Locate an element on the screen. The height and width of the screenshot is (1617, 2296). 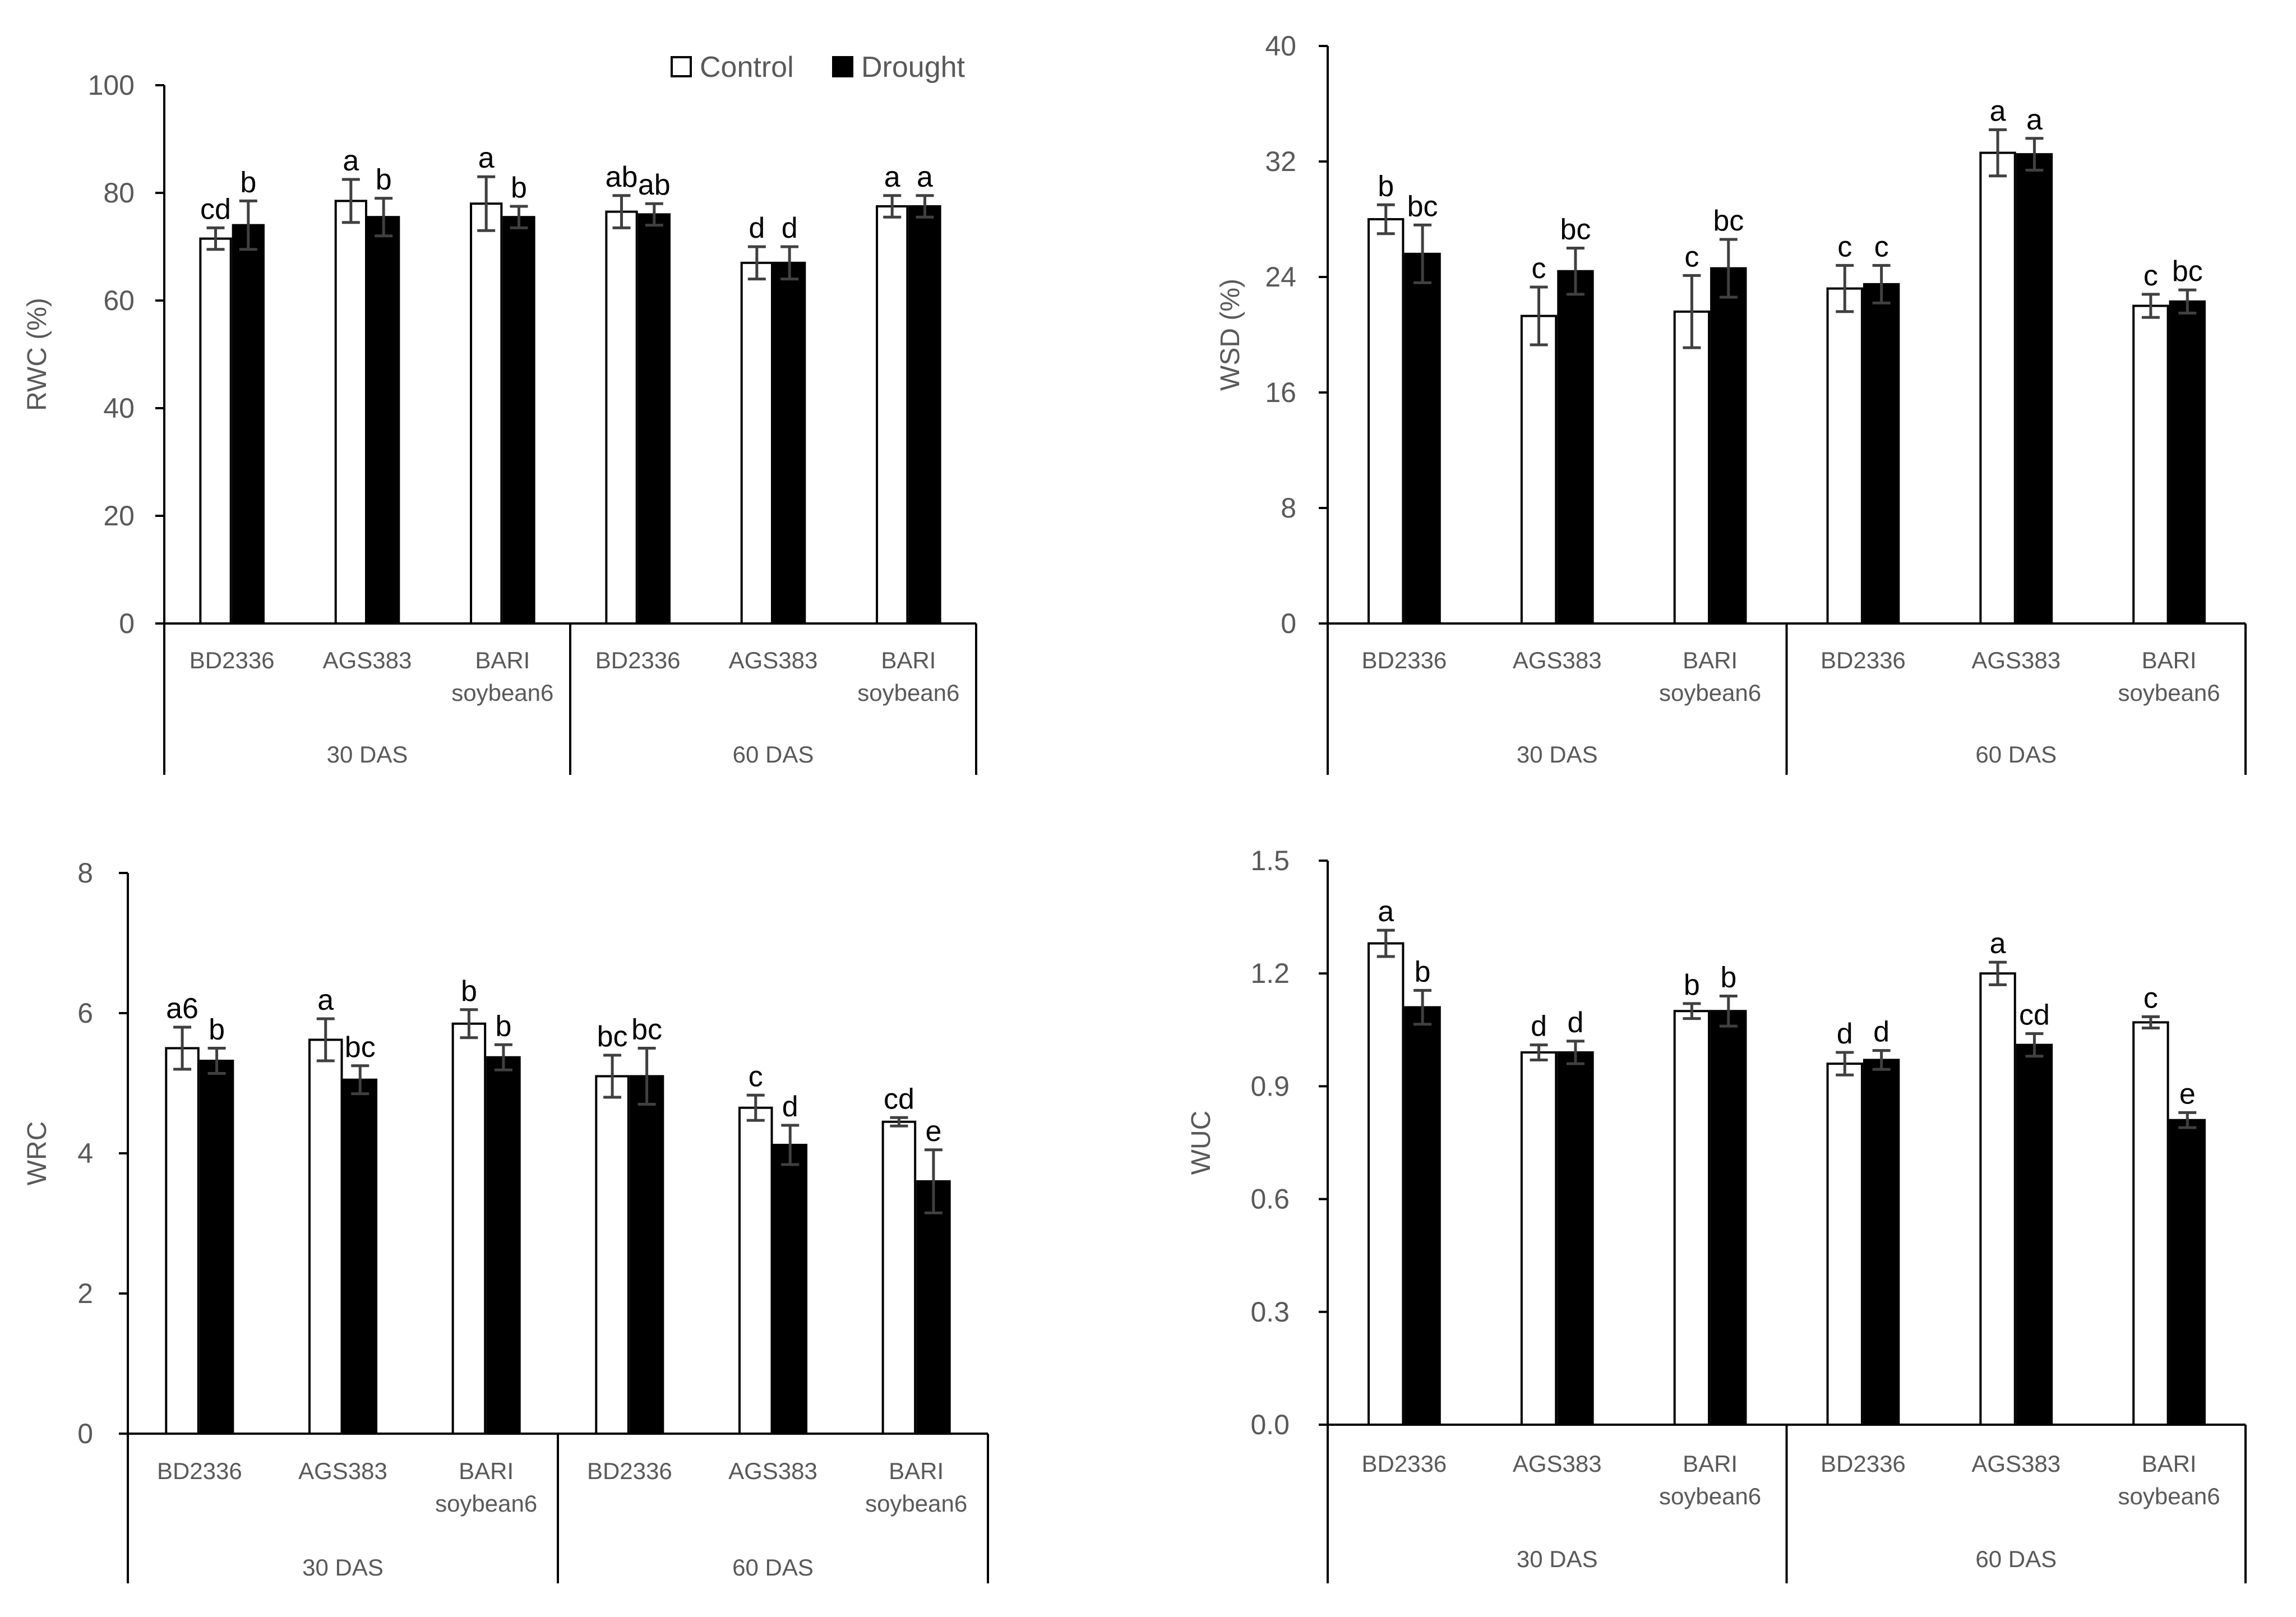
wsd-y-tick-label: 0 is located at coordinates (1288, 623).